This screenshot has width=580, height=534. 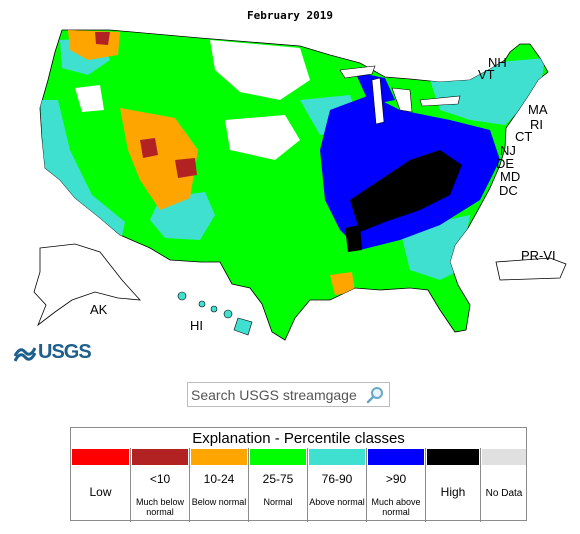 What do you see at coordinates (160, 507) in the screenshot?
I see `legend-class-description: Much below normal` at bounding box center [160, 507].